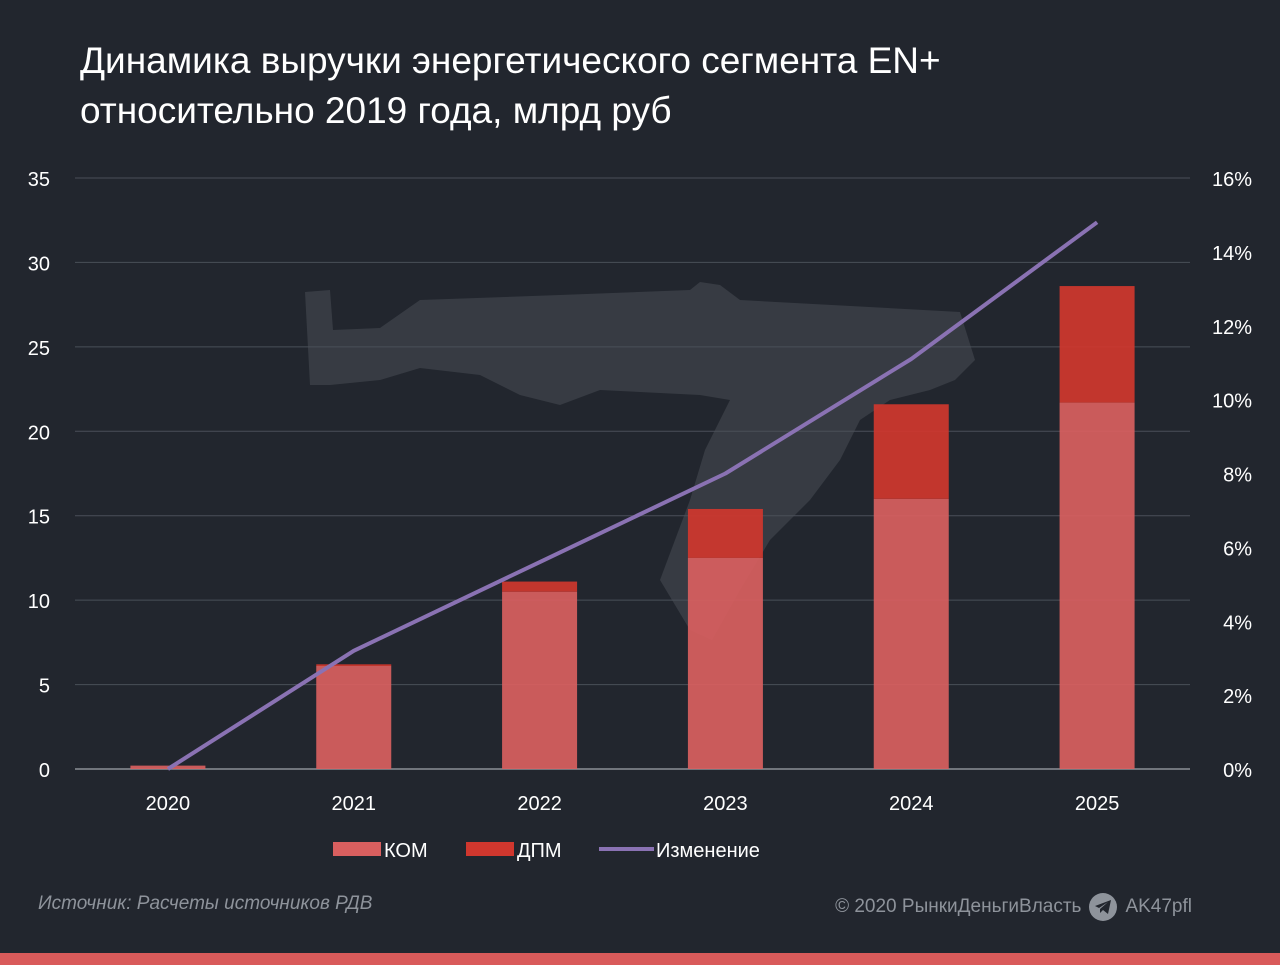  Describe the element at coordinates (1232, 402) in the screenshot. I see `y2-tick-label: 10%` at that location.